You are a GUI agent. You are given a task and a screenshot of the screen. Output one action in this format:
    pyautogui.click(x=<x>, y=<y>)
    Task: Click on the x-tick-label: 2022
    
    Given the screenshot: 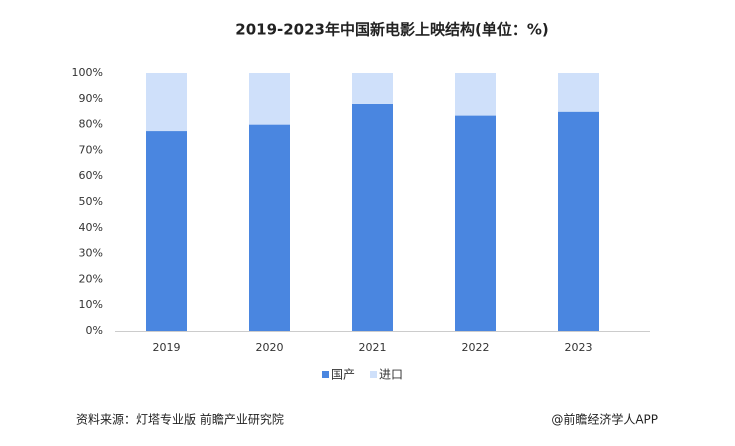 What is the action you would take?
    pyautogui.click(x=476, y=347)
    